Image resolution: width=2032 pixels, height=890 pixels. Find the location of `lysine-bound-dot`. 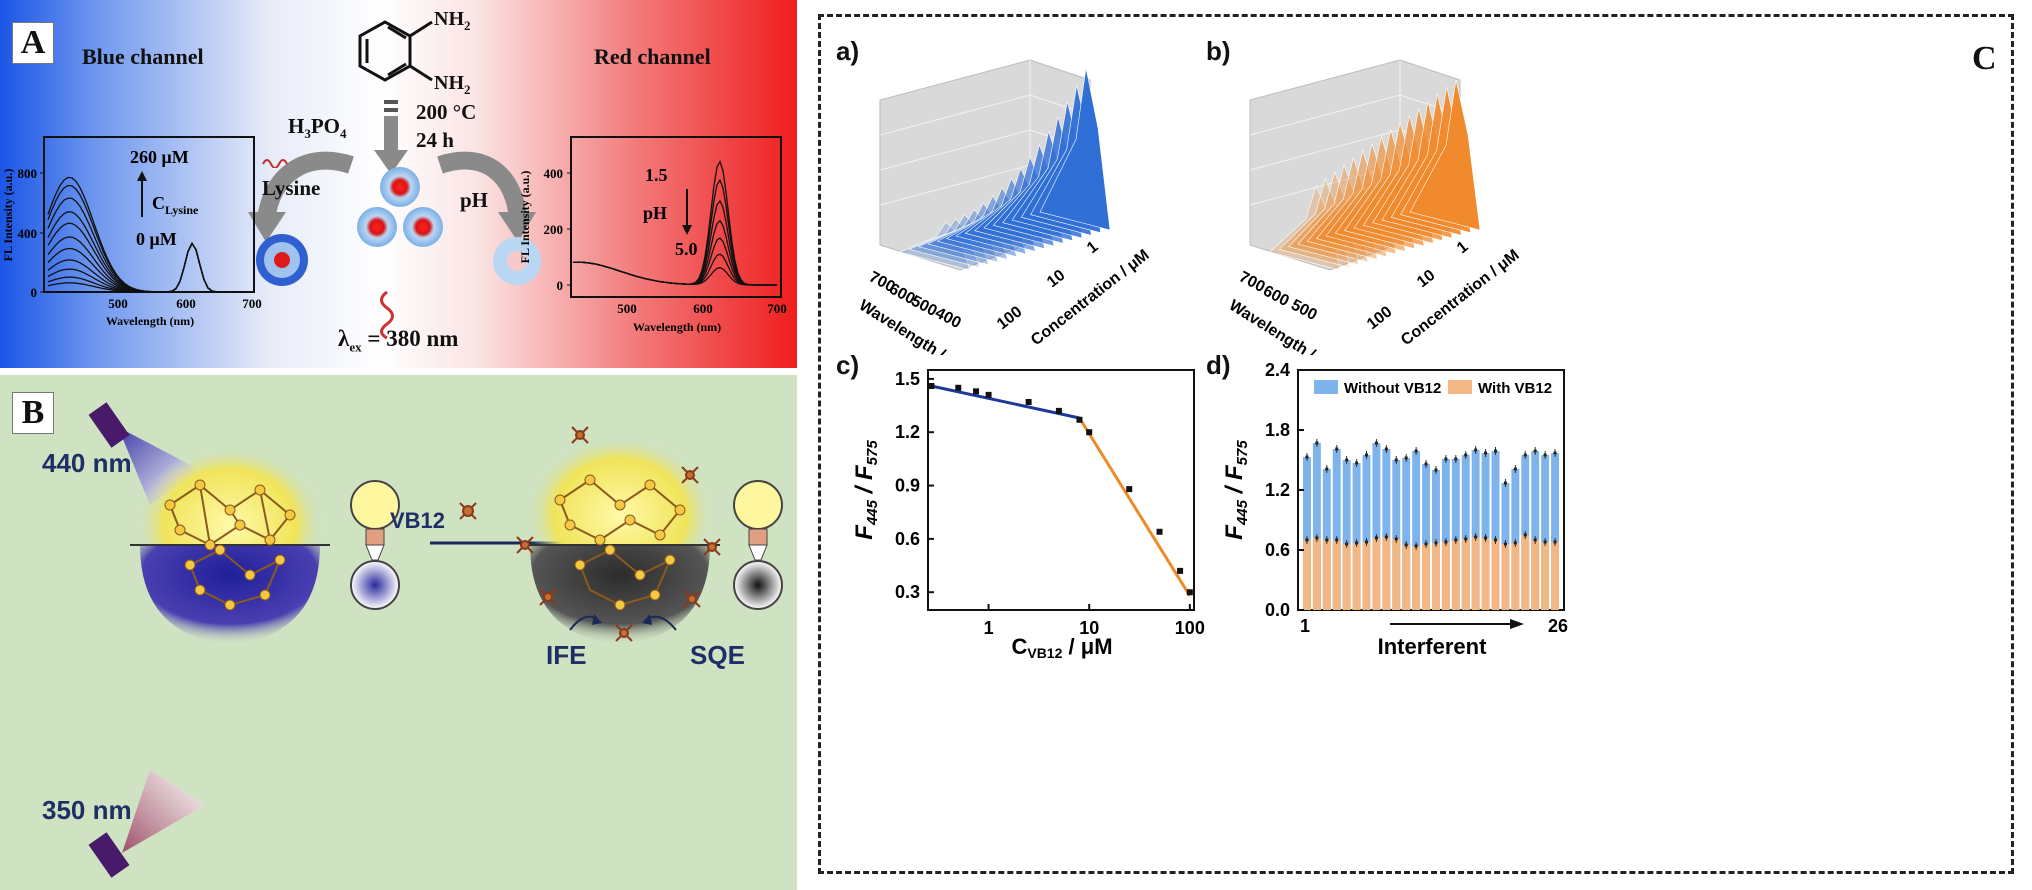

lysine-bound-dot is located at coordinates (282, 260).